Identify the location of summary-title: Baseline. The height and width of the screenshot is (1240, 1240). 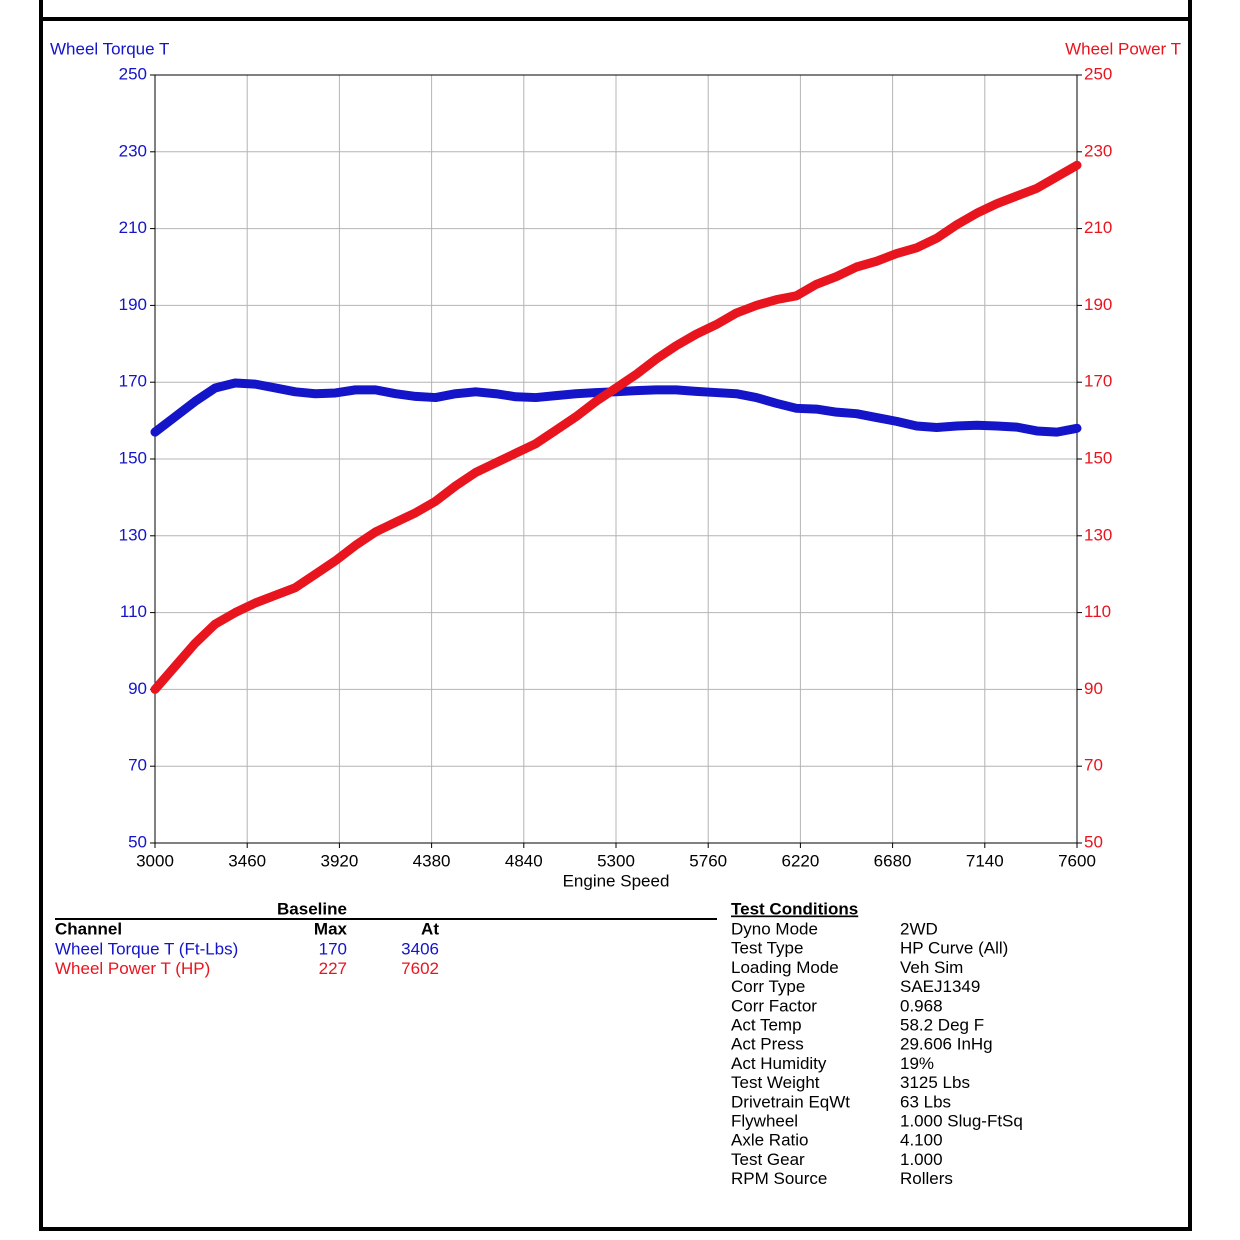
(312, 908).